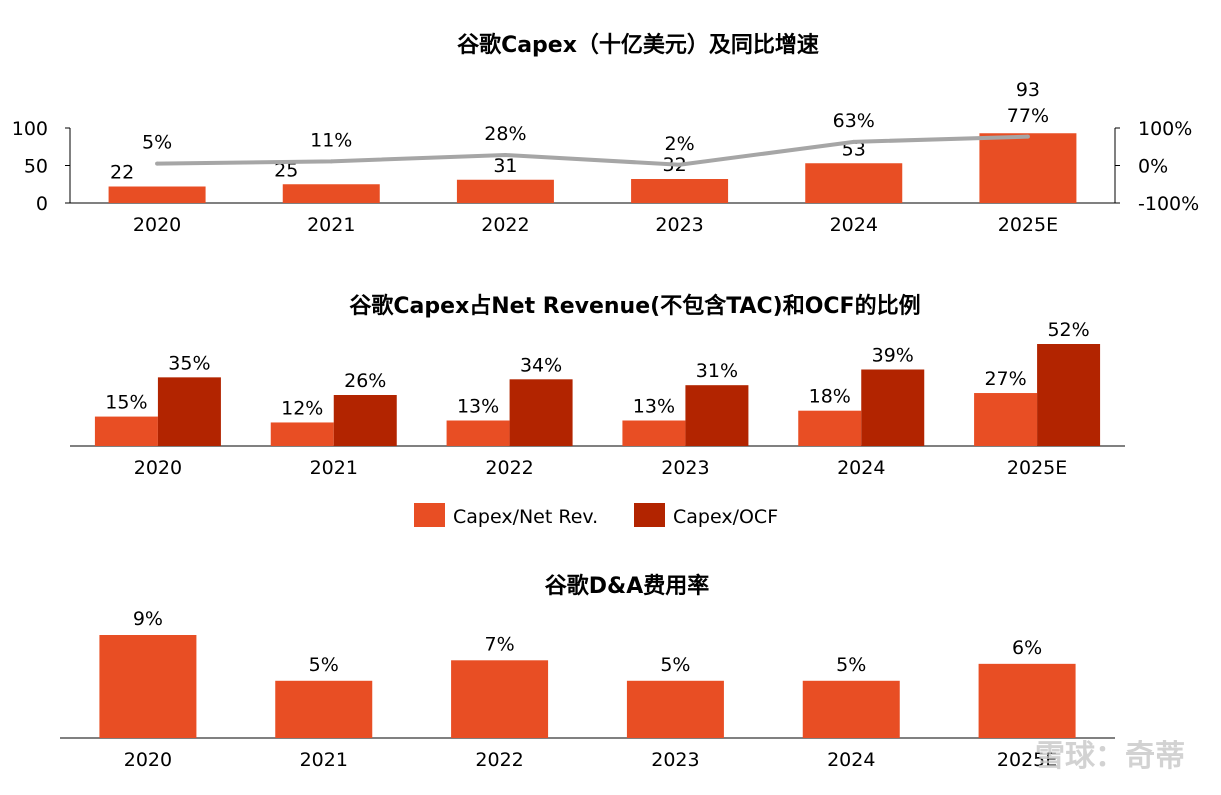  I want to click on chart2-bar-label: 12%, so click(302, 408).